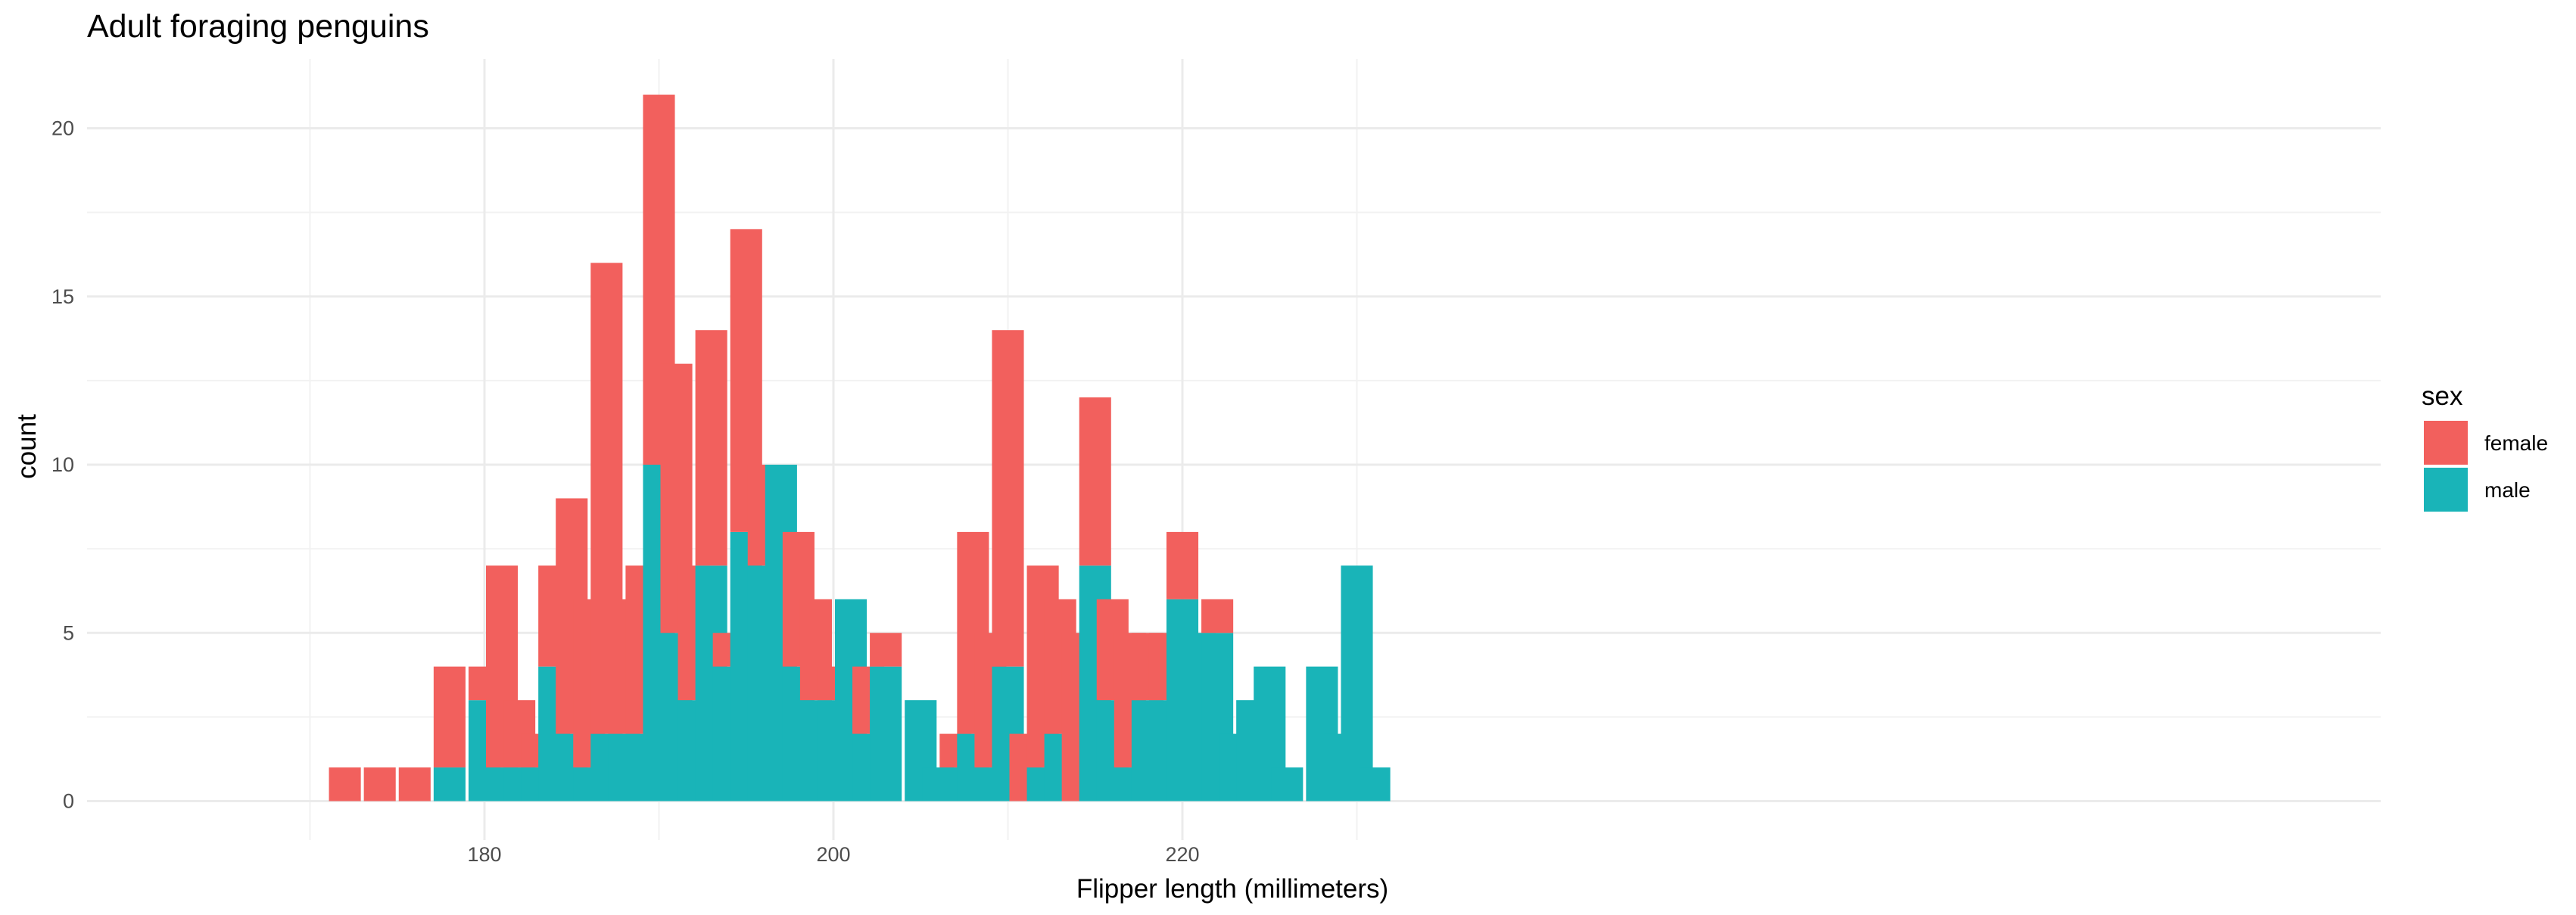 This screenshot has height=915, width=2576. Describe the element at coordinates (62, 296) in the screenshot. I see `y-tick-label: 15` at that location.